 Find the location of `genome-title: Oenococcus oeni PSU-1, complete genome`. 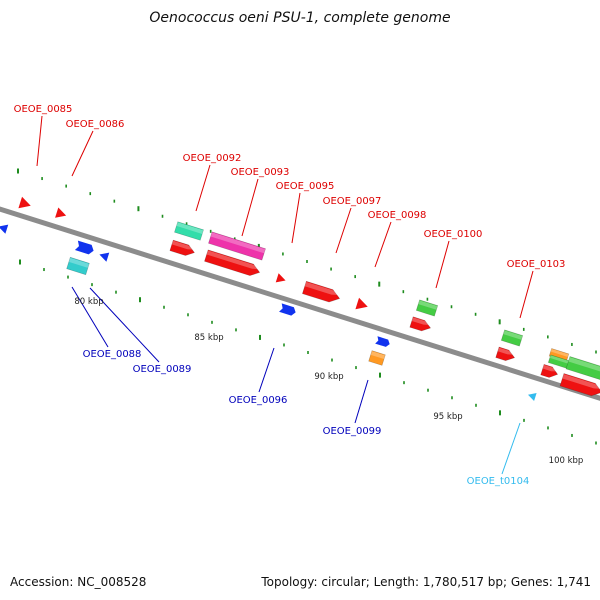

genome-title: Oenococcus oeni PSU-1, complete genome is located at coordinates (300, 18).